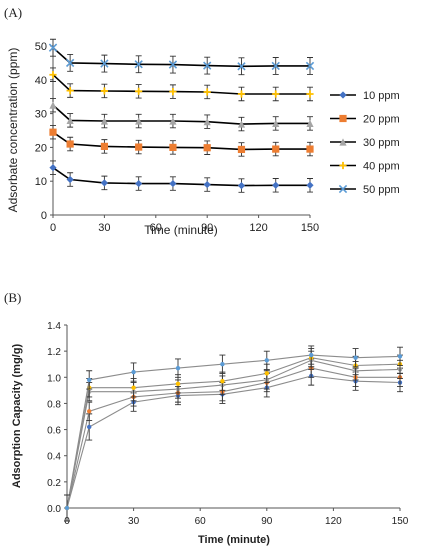 The height and width of the screenshot is (550, 423). Describe the element at coordinates (381, 96) in the screenshot. I see `legend-label: 10 ppm` at that location.